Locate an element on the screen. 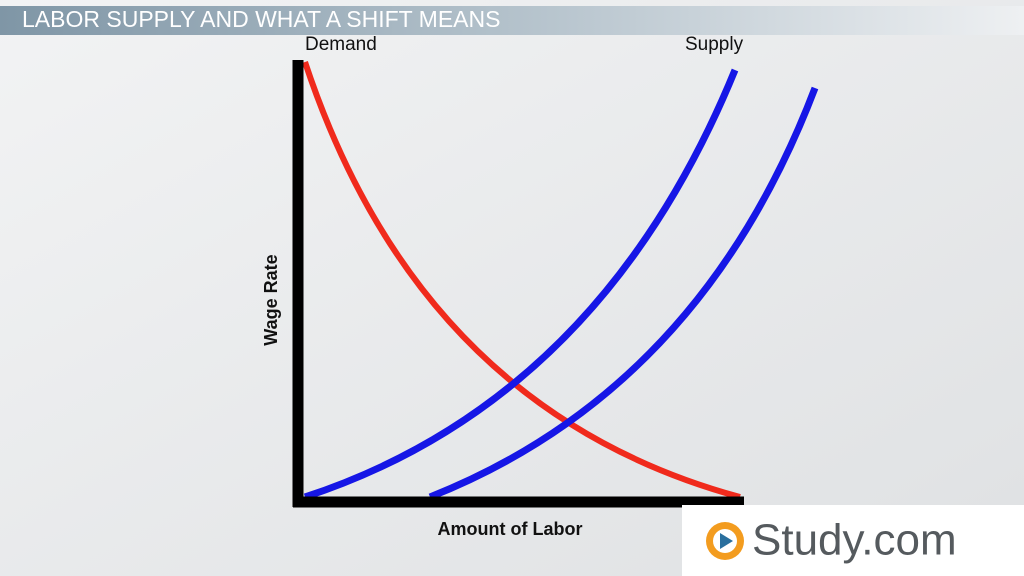 Image resolution: width=1024 pixels, height=576 pixels. y-axis-label: Wage Rate is located at coordinates (271, 299).